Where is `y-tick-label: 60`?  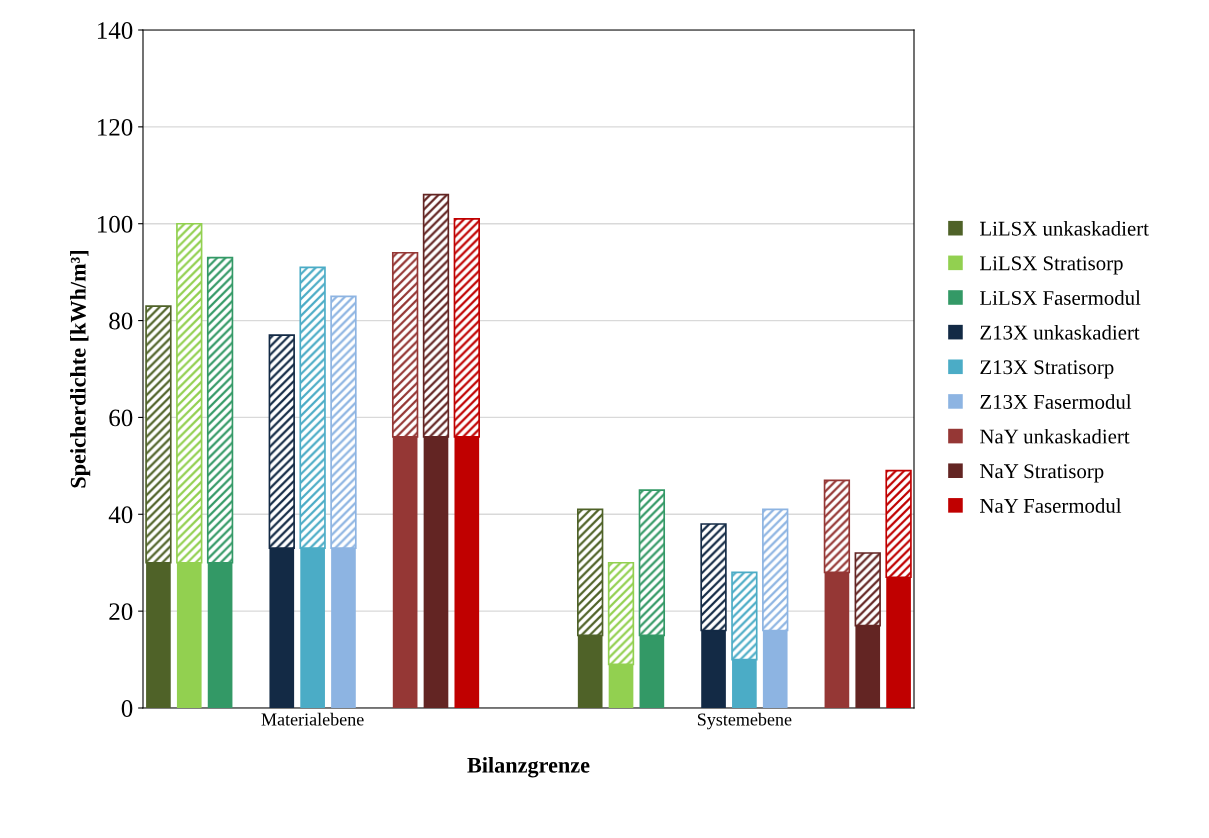 y-tick-label: 60 is located at coordinates (121, 418).